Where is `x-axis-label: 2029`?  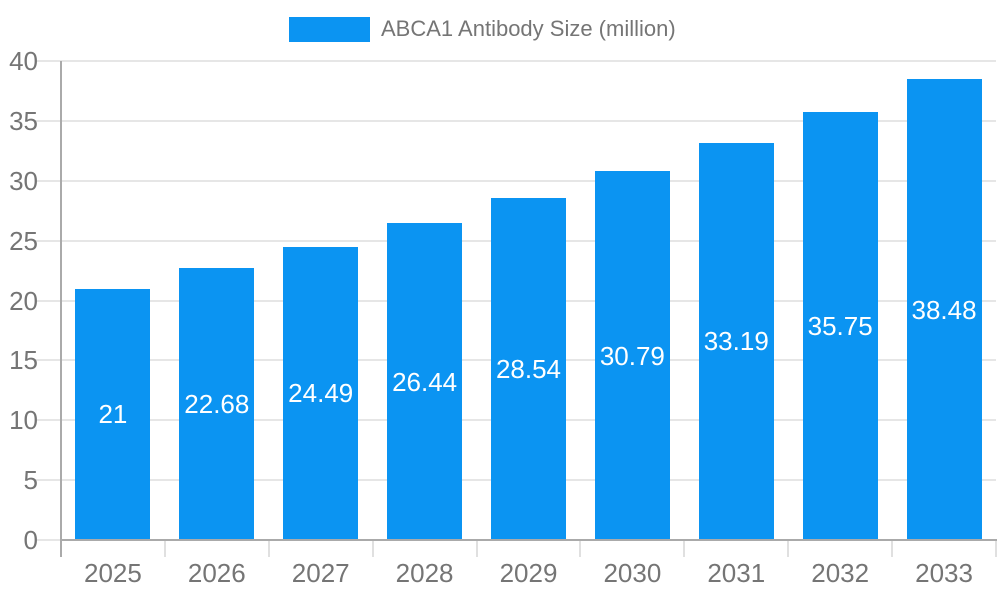
x-axis-label: 2029 is located at coordinates (528, 573).